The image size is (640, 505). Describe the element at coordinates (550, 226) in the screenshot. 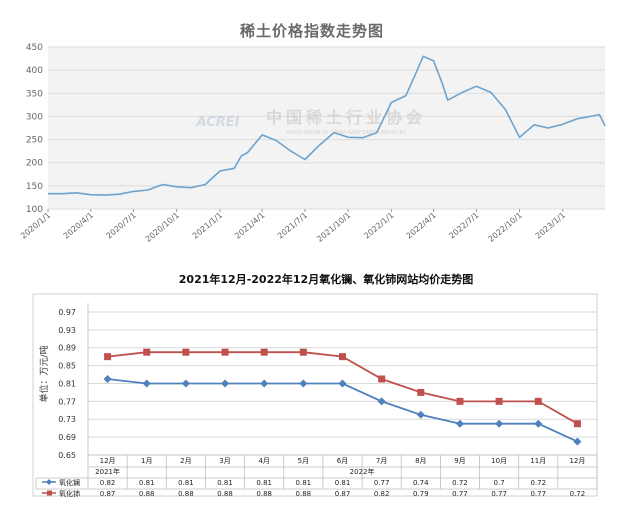

I see `chart1-x-tick-label: 2023/1/1` at that location.